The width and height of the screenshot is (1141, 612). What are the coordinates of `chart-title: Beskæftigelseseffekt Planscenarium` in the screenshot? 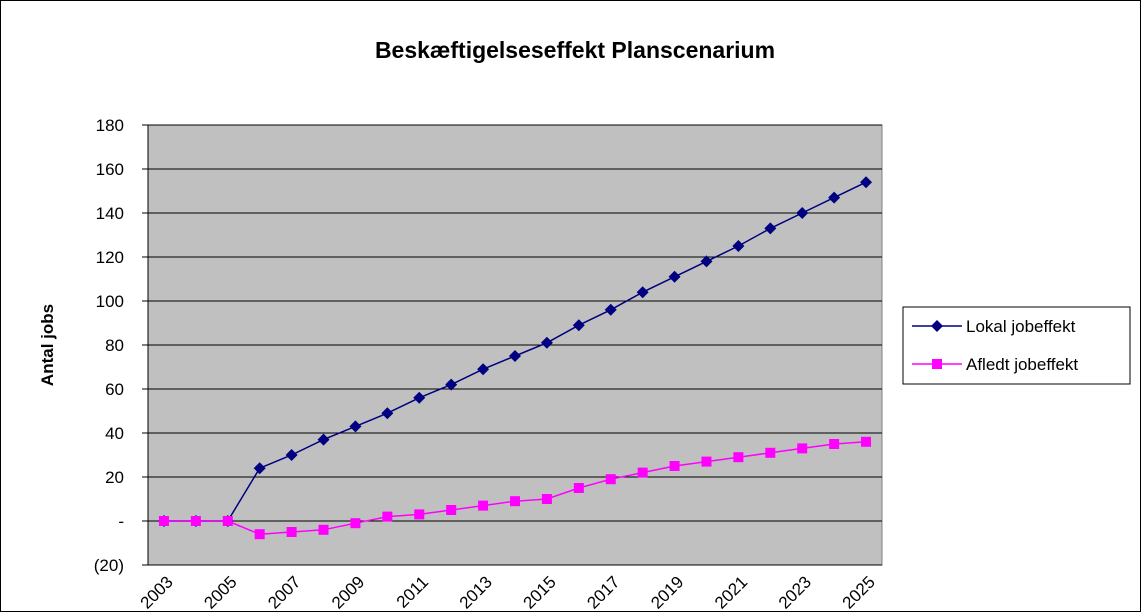 It's located at (575, 50).